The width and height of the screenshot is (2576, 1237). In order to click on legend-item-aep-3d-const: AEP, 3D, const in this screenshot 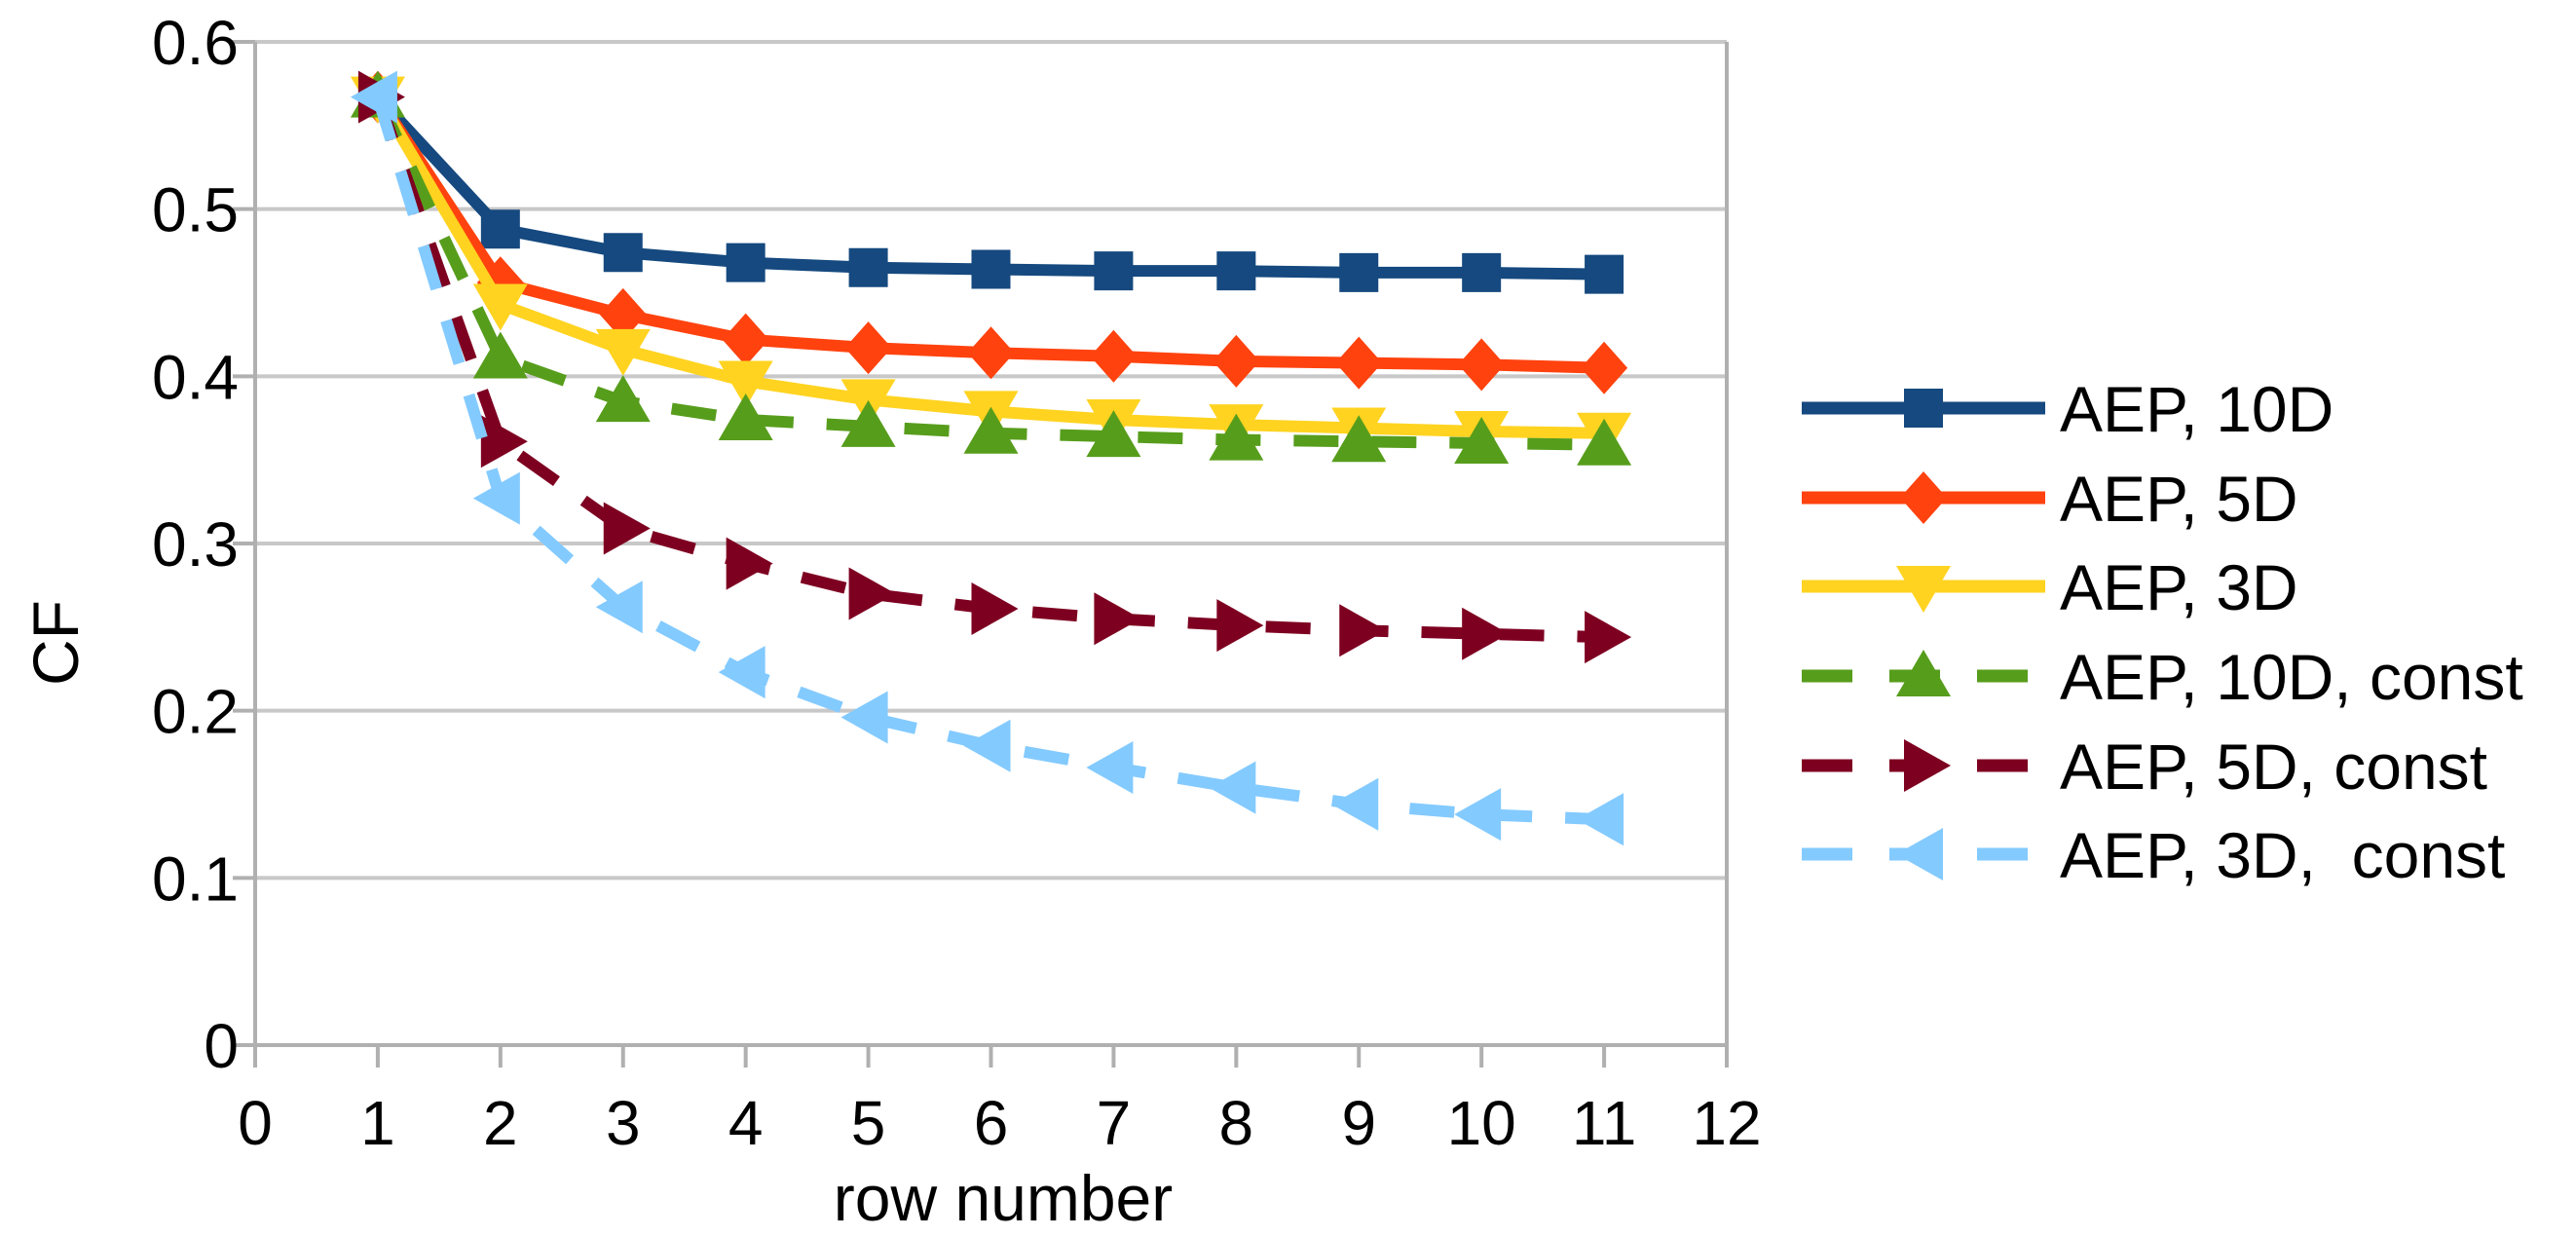, I will do `click(2153, 855)`.